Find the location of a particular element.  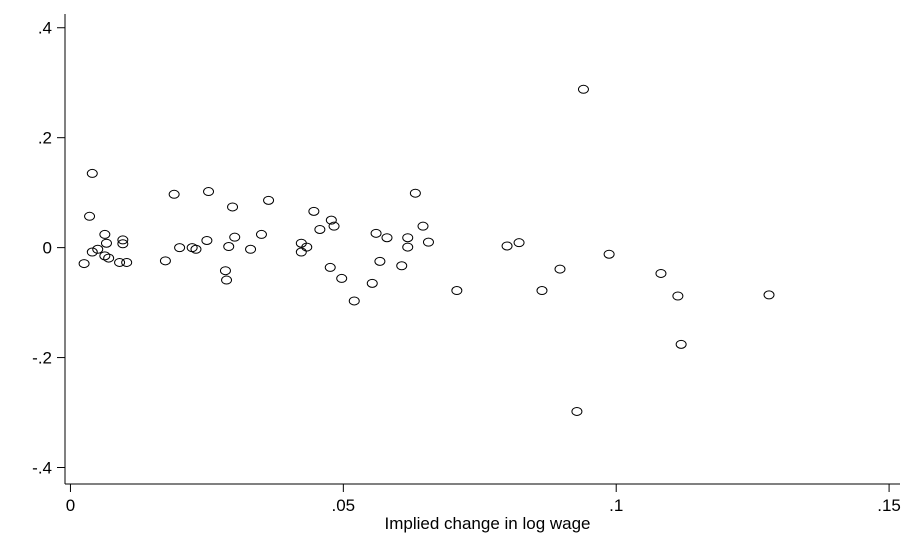

x-axis-ticks: 0 .05 .1 .15 is located at coordinates (483, 499).